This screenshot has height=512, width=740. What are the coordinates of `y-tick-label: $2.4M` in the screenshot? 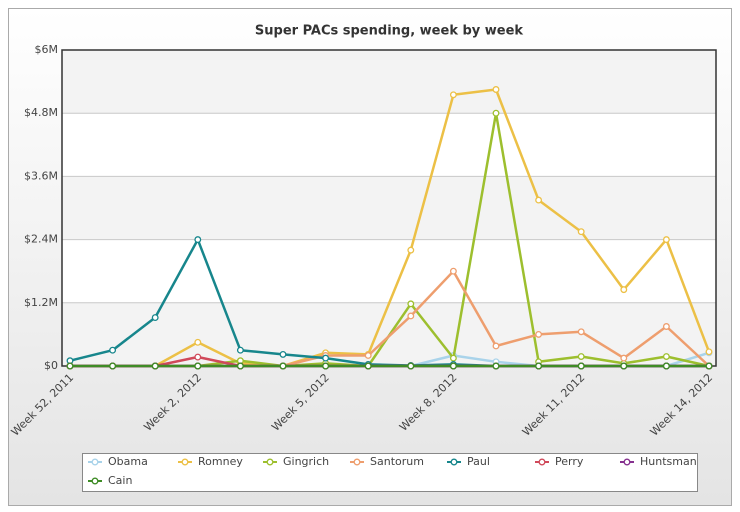 It's located at (41, 239).